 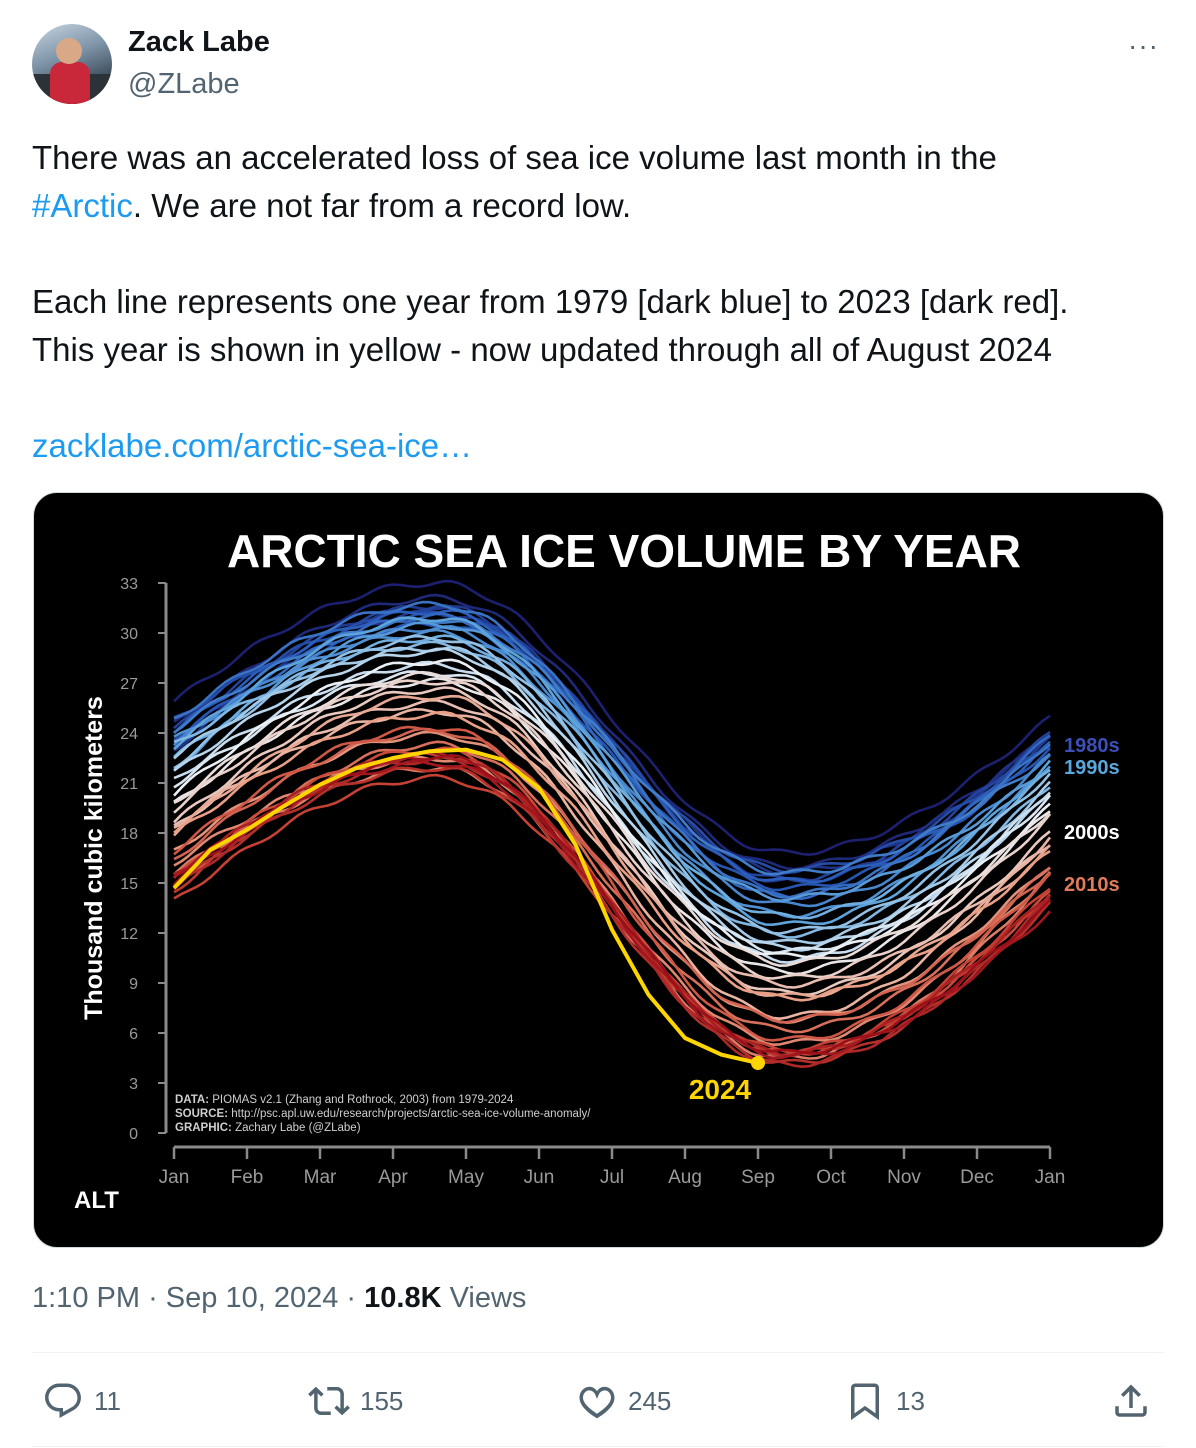 What do you see at coordinates (598, 1352) in the screenshot?
I see `divider` at bounding box center [598, 1352].